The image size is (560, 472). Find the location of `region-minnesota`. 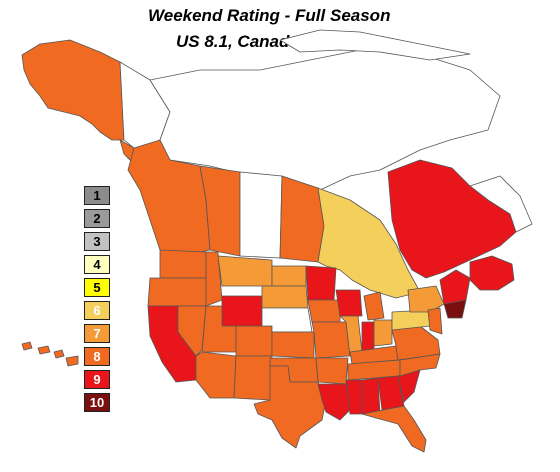

region-minnesota is located at coordinates (321, 283).